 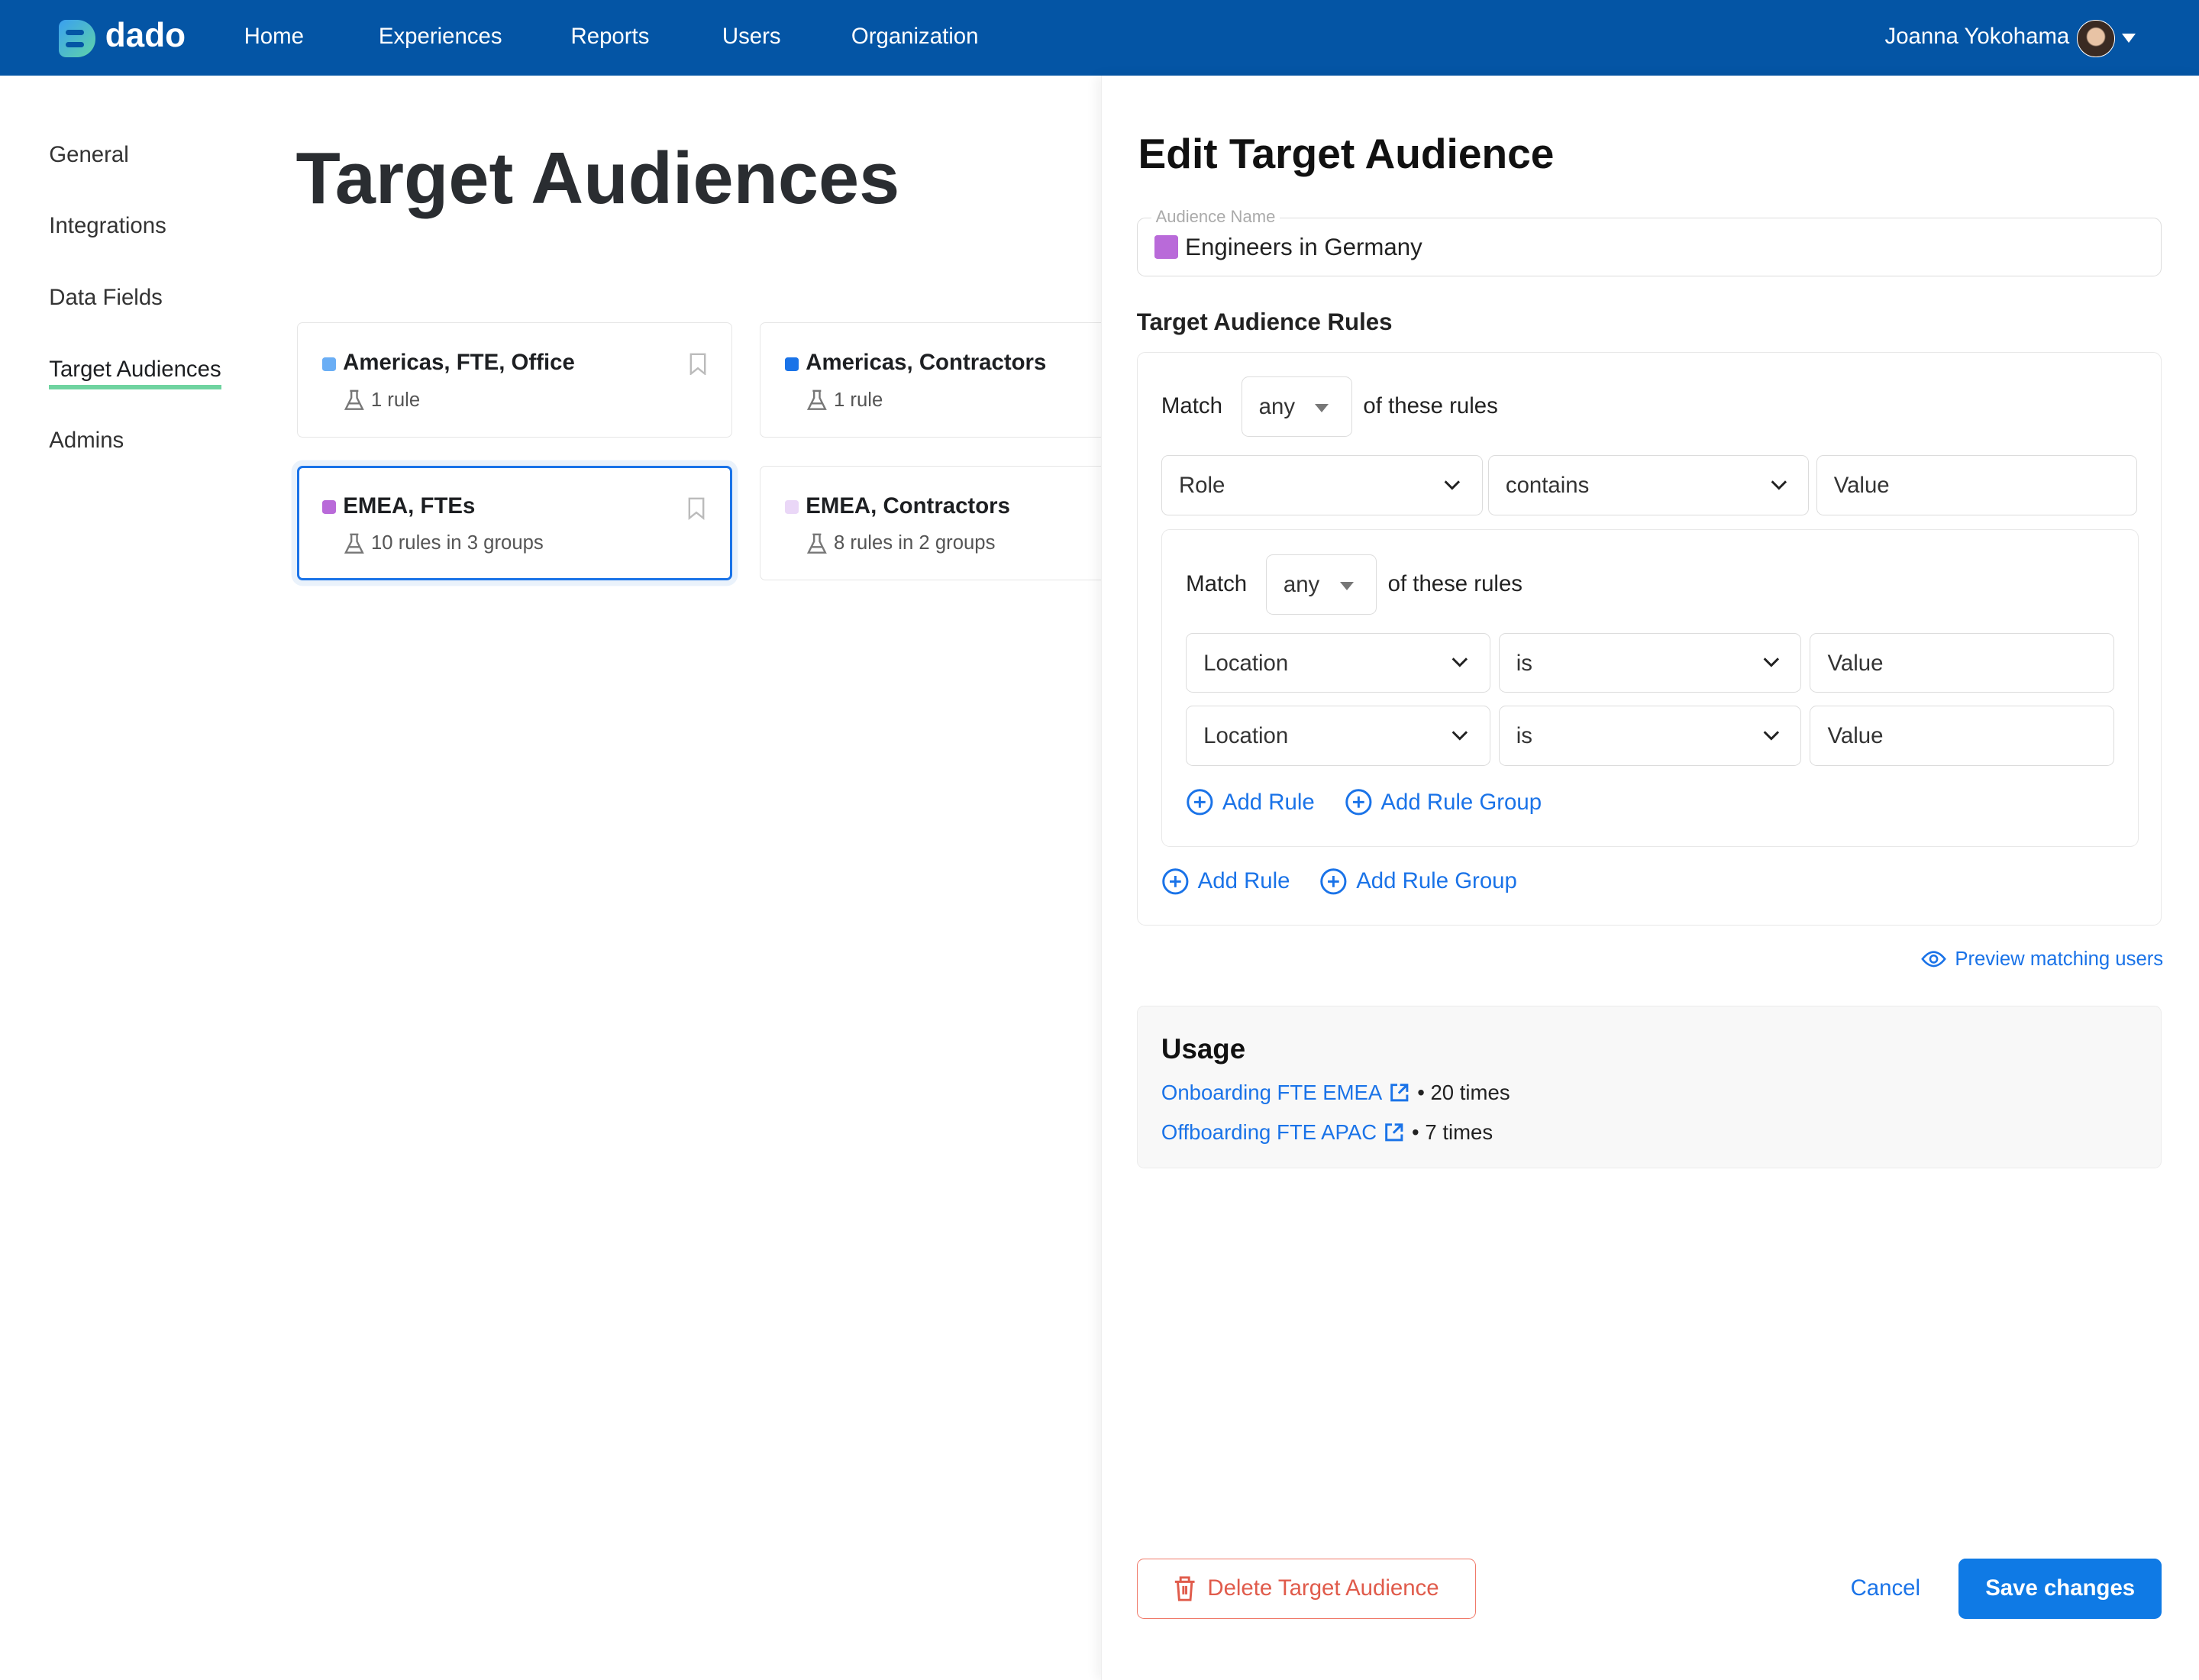 What do you see at coordinates (915, 37) in the screenshot?
I see `nav-organization: Organization` at bounding box center [915, 37].